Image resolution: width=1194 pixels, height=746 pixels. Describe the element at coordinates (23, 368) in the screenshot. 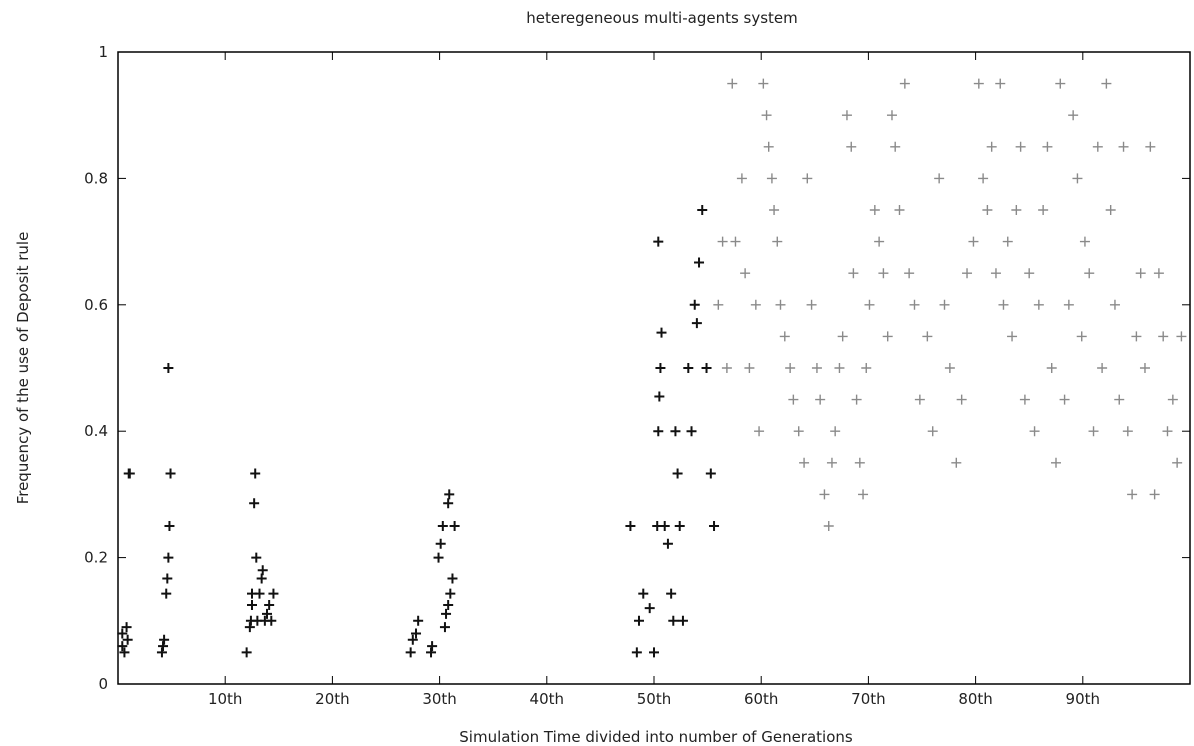

I see `y-axis-label: Frequency of the use of Deposit rule` at that location.